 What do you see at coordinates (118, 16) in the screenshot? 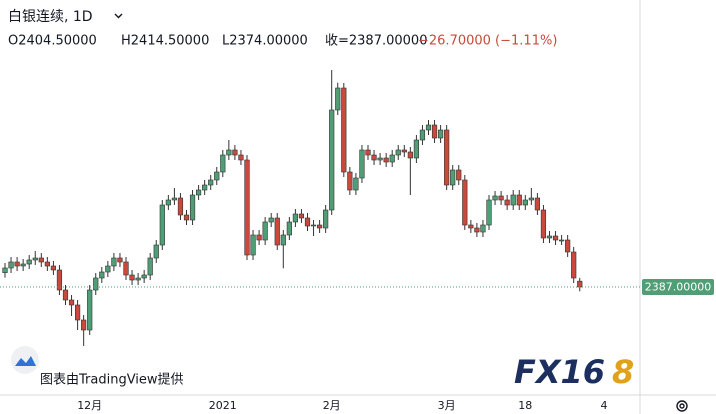
I see `interval-dropdown` at bounding box center [118, 16].